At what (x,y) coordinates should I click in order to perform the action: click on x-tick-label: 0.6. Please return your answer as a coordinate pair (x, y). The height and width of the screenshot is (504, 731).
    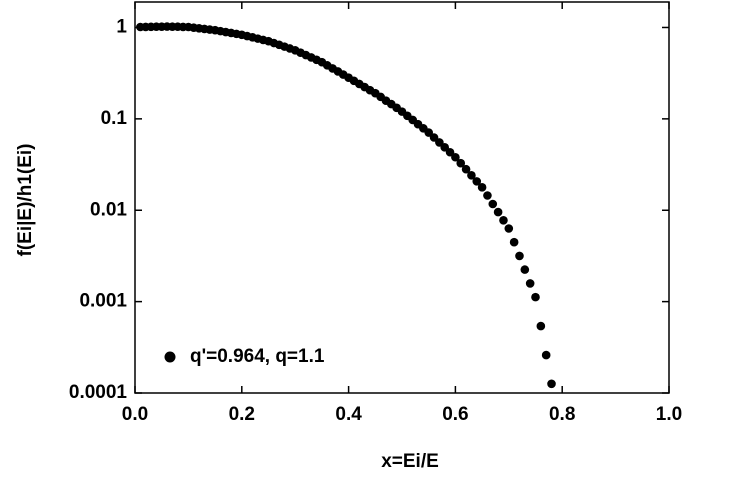
    Looking at the image, I should click on (455, 414).